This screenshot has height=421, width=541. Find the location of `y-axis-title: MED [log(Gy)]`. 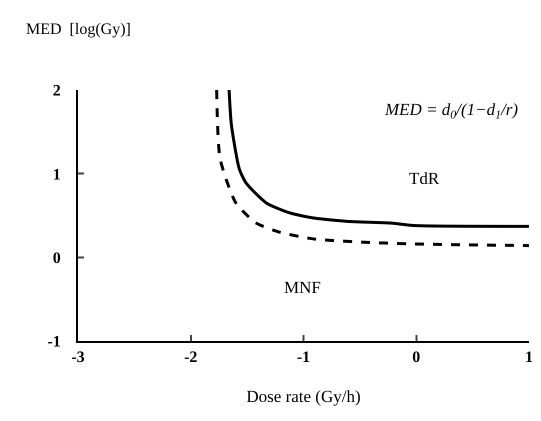

y-axis-title: MED [log(Gy)] is located at coordinates (78, 29).